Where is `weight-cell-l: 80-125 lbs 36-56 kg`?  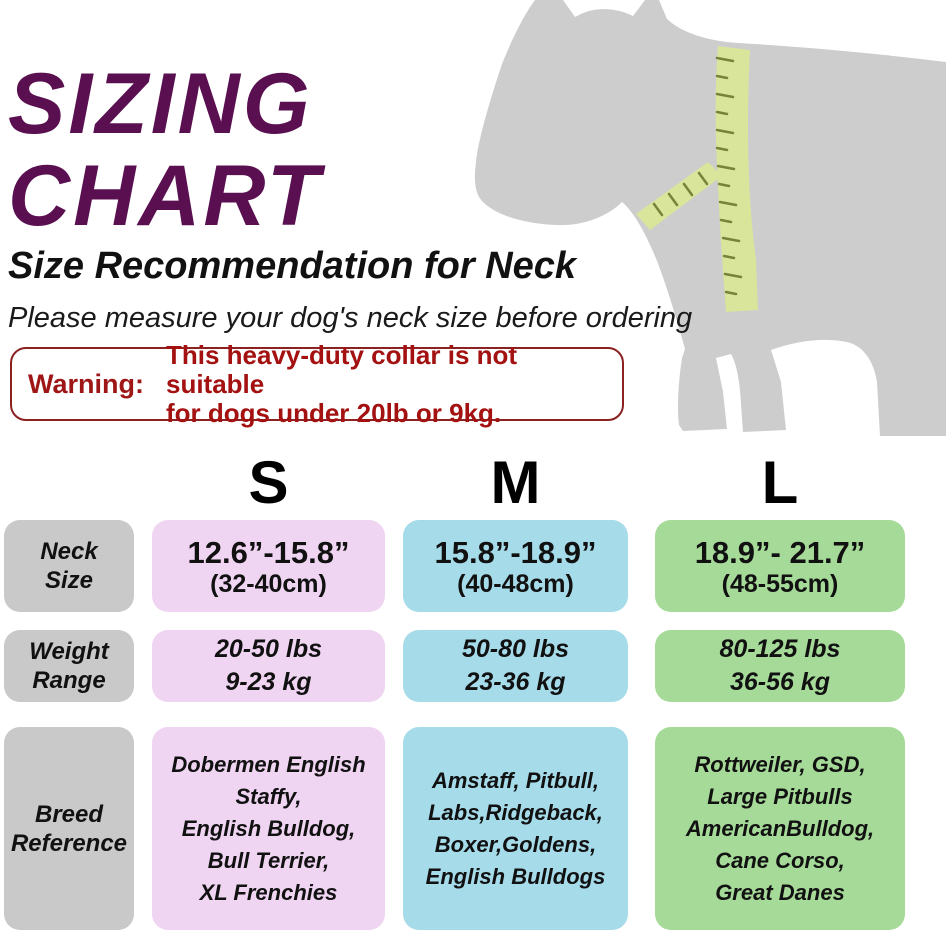
weight-cell-l: 80-125 lbs 36-56 kg is located at coordinates (780, 666).